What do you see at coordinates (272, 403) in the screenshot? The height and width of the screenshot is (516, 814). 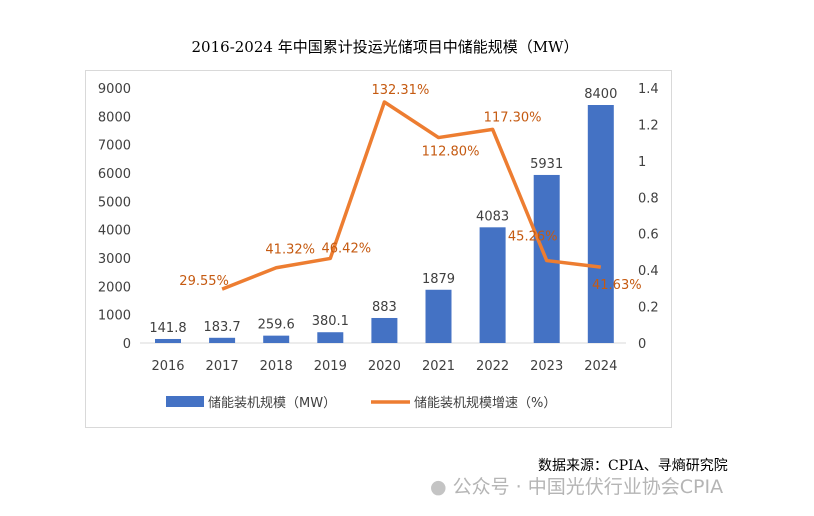 I see `legend-bar-label: 储能装机规模（MW）` at bounding box center [272, 403].